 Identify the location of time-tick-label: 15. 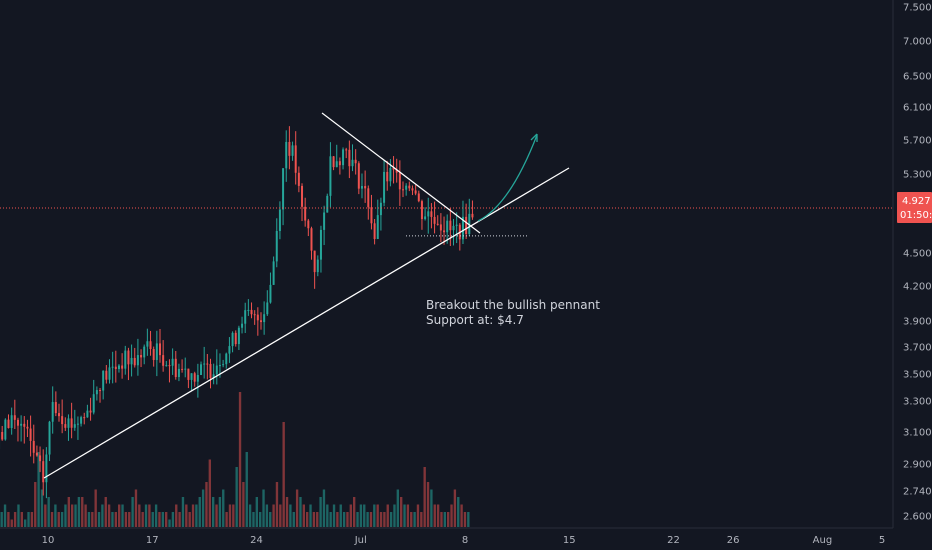
(569, 540).